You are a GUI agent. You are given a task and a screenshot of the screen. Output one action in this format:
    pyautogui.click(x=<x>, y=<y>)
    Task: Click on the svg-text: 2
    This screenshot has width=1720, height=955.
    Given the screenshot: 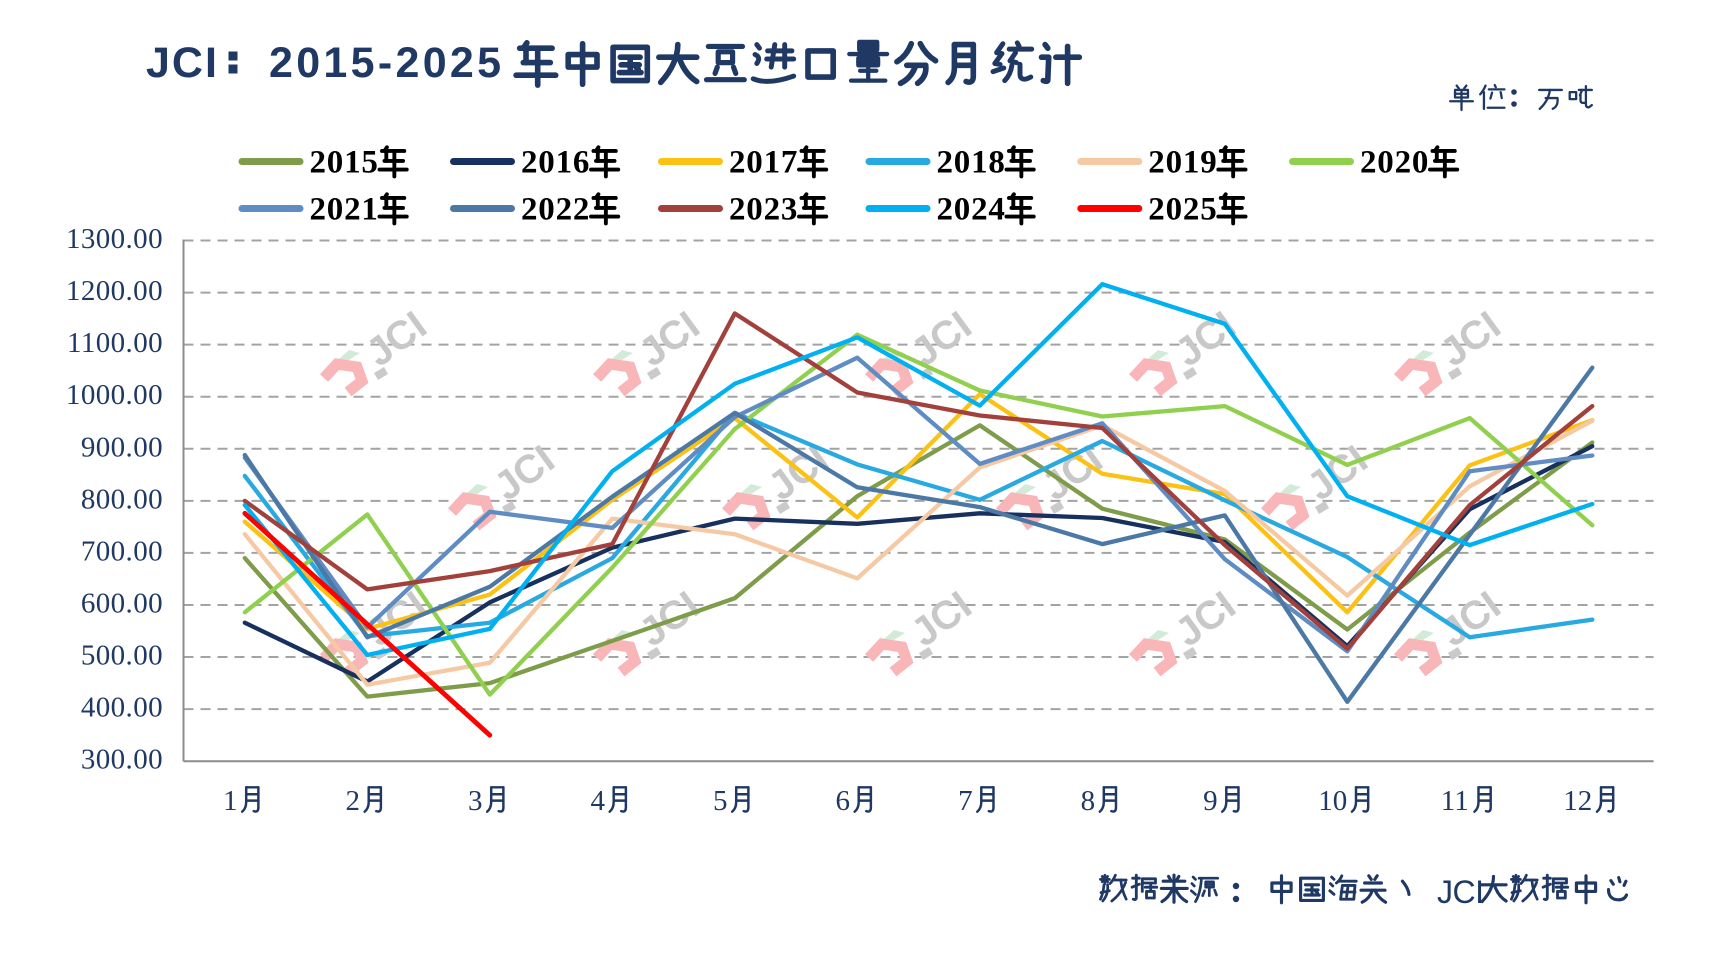 What is the action you would take?
    pyautogui.click(x=353, y=801)
    